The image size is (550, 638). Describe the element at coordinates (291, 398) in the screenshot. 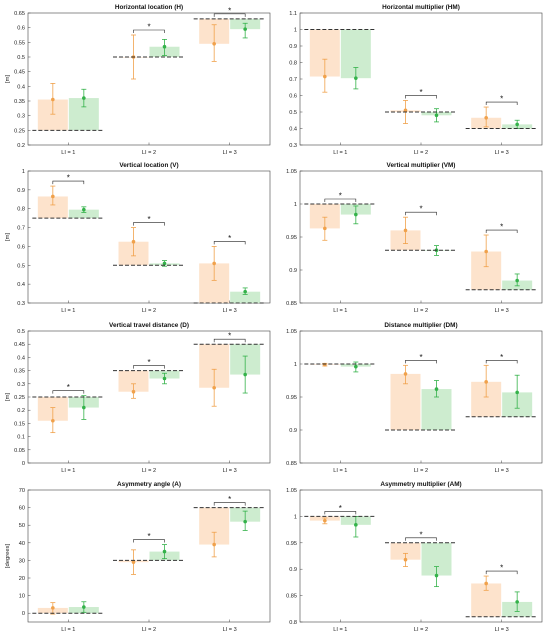

I see `y-tick-label: 0.95` at that location.